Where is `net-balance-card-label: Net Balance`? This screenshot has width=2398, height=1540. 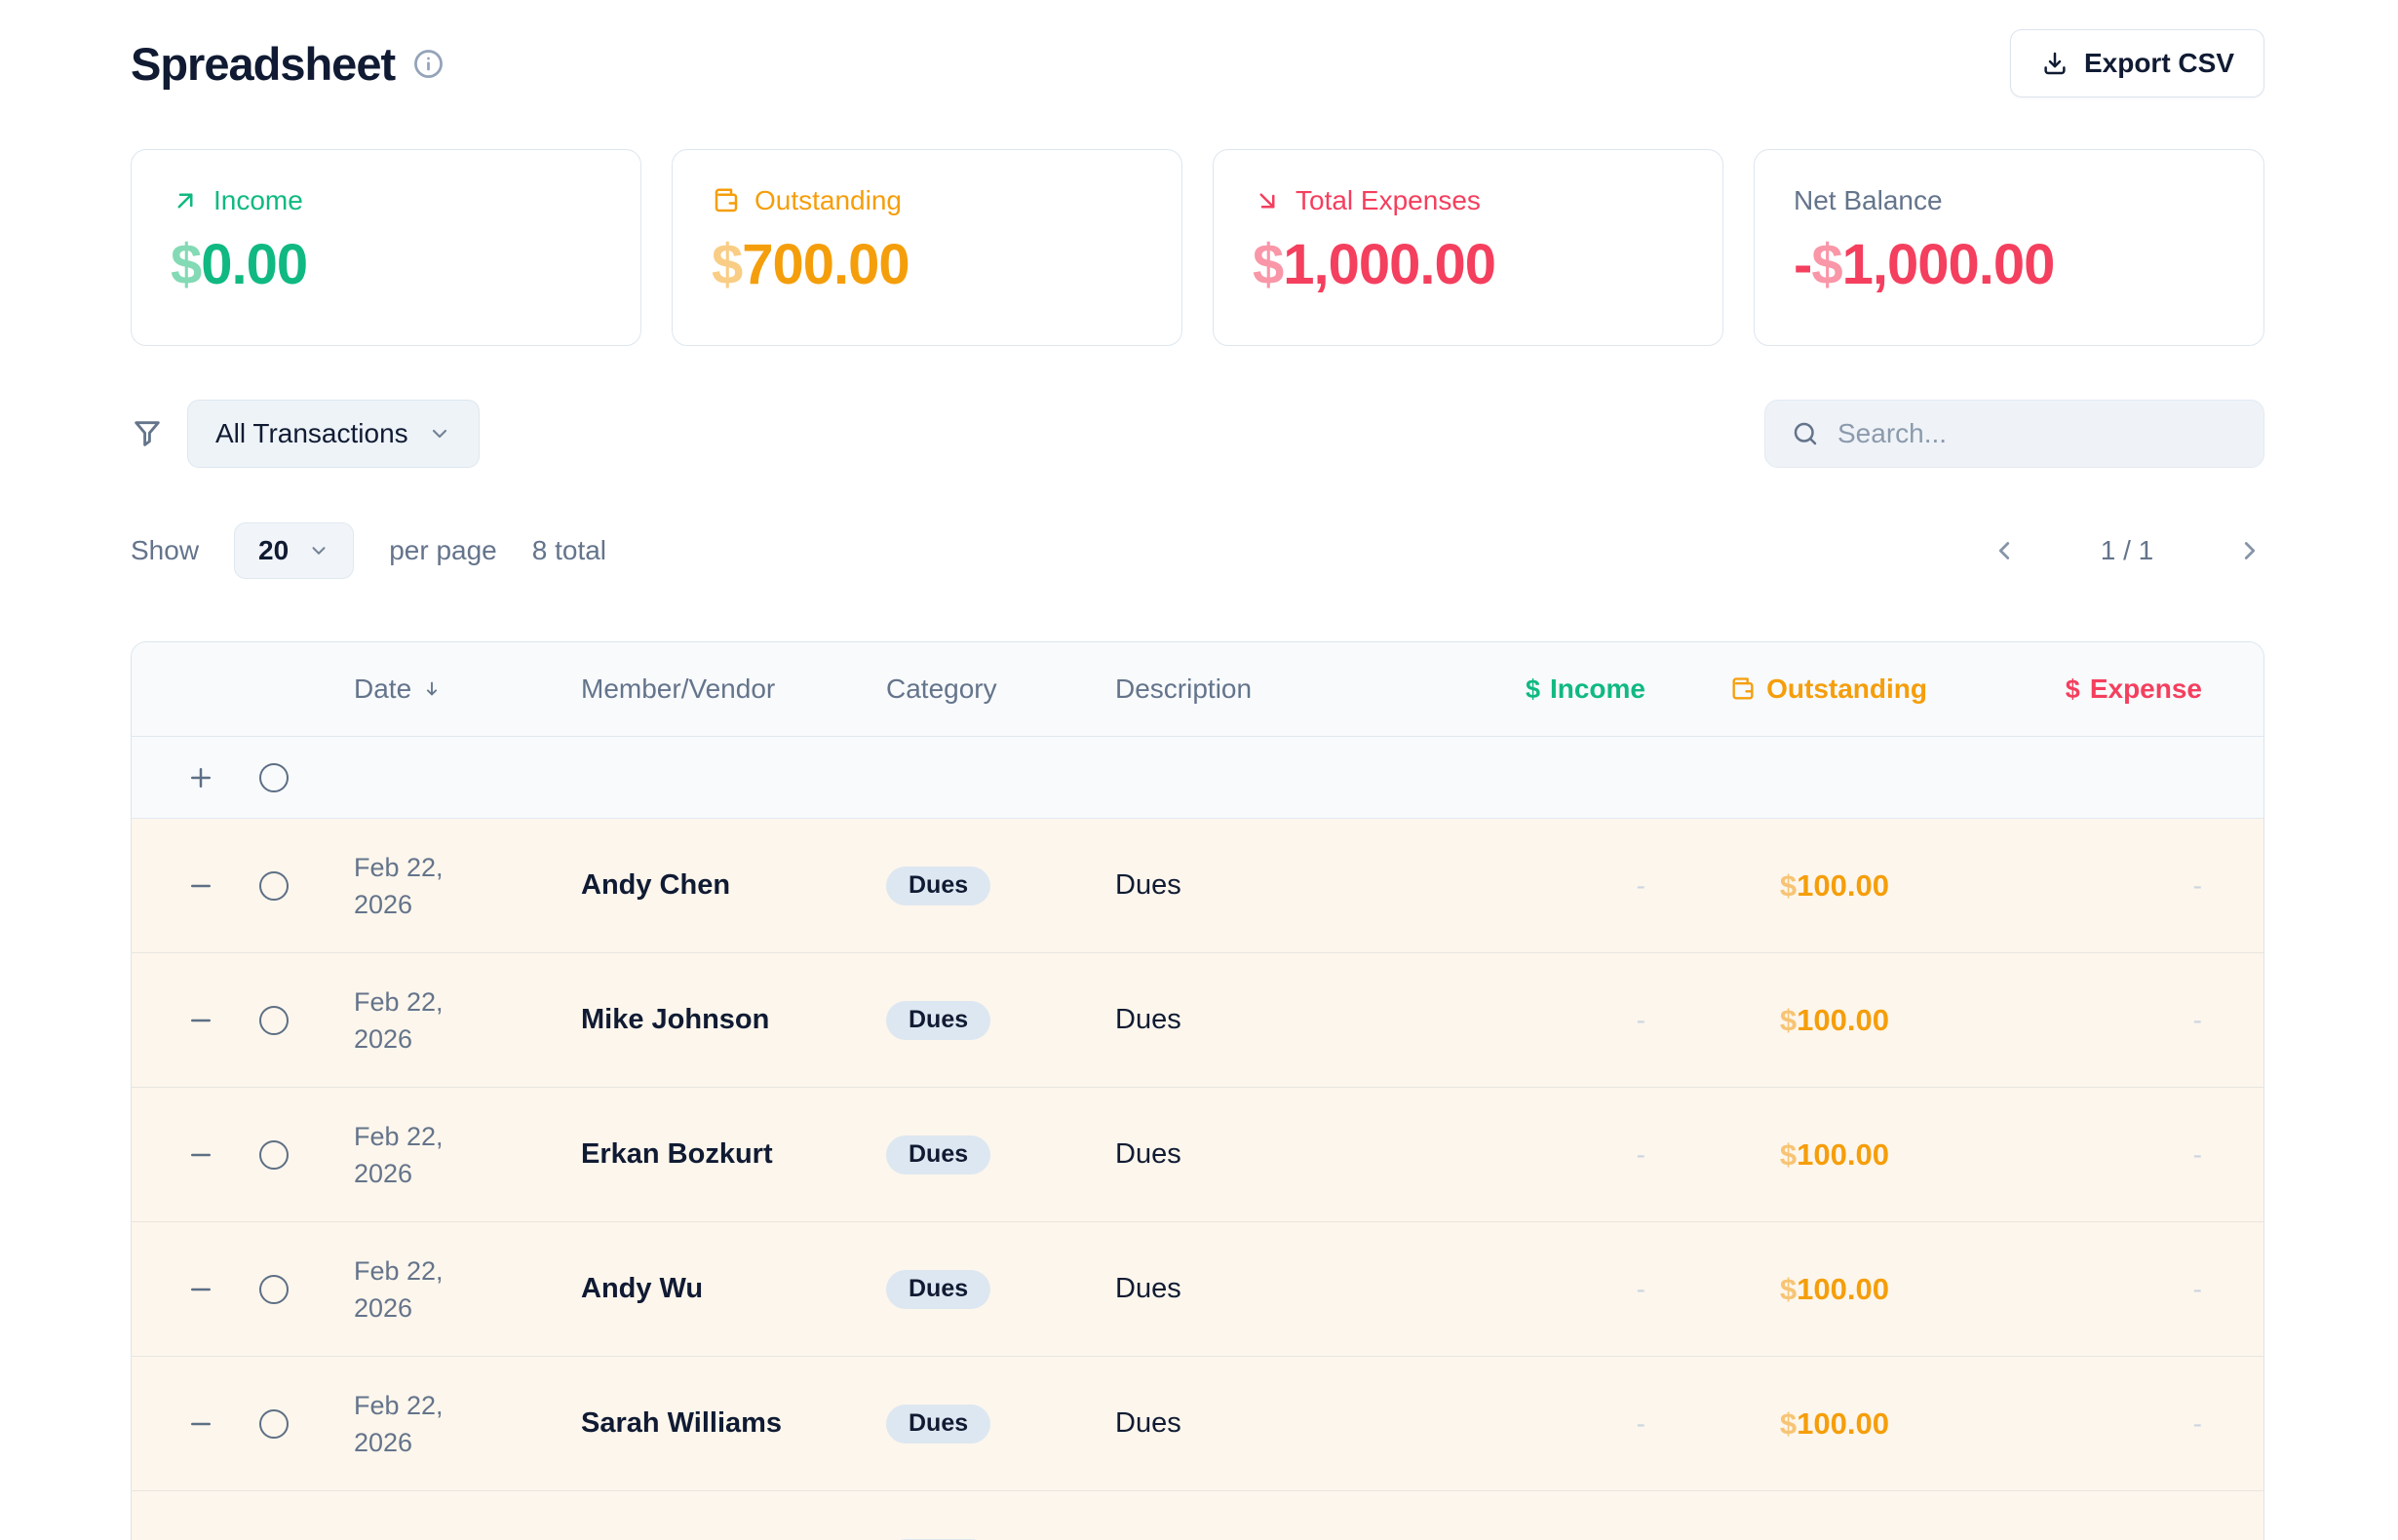
net-balance-card-label: Net Balance is located at coordinates (1869, 200).